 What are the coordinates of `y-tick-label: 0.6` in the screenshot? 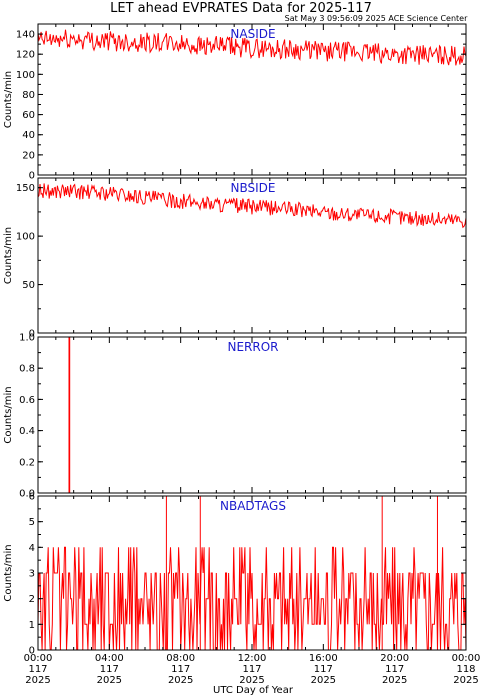 It's located at (27, 400).